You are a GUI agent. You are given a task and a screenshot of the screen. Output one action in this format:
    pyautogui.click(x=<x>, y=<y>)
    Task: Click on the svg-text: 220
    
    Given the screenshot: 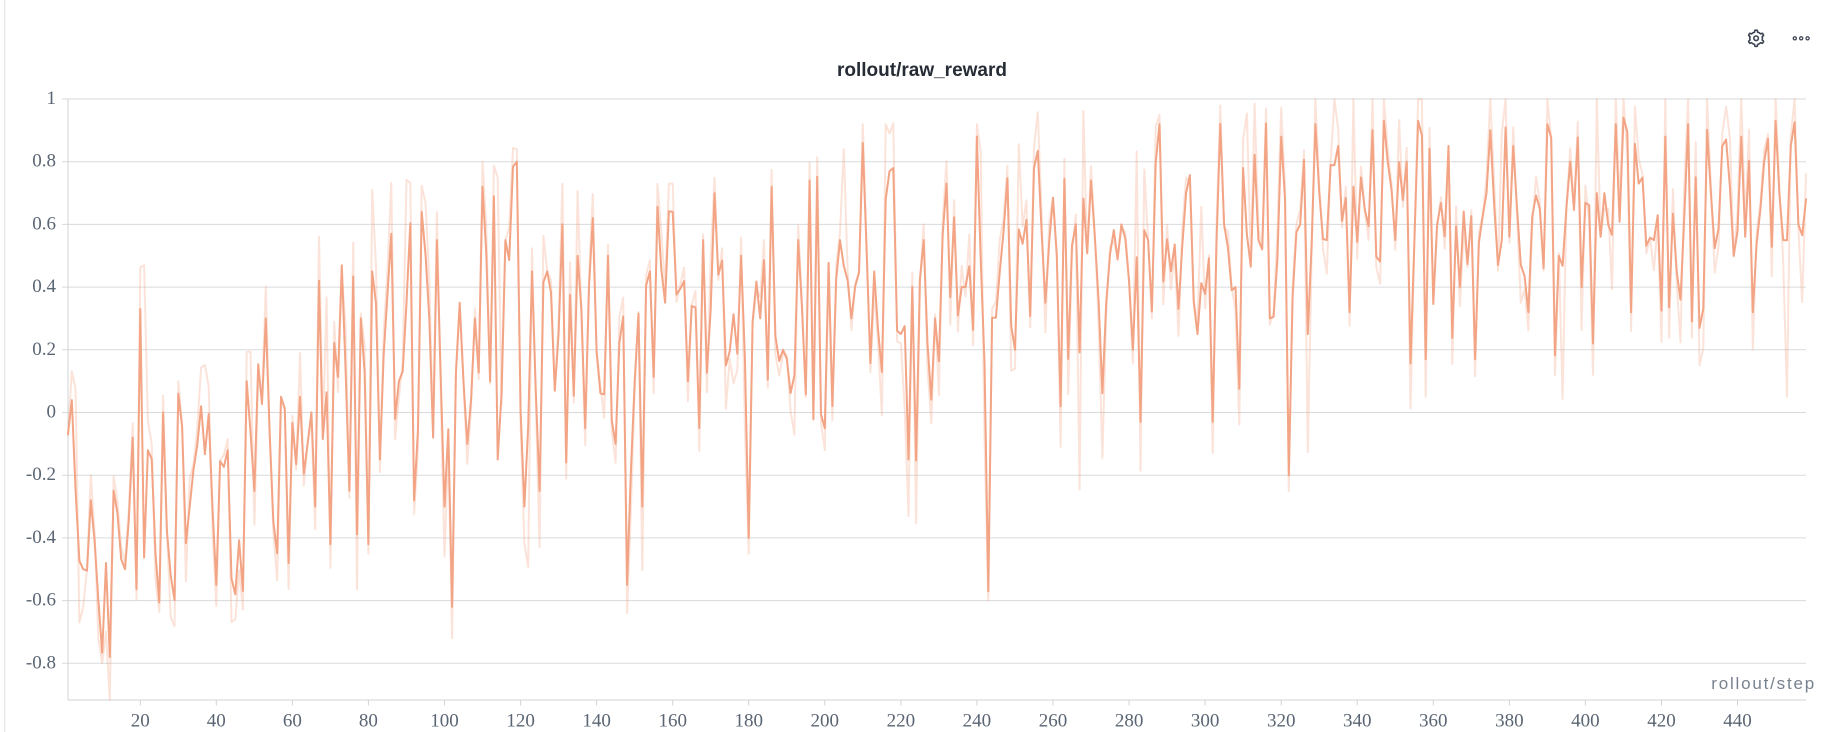 What is the action you would take?
    pyautogui.click(x=901, y=721)
    